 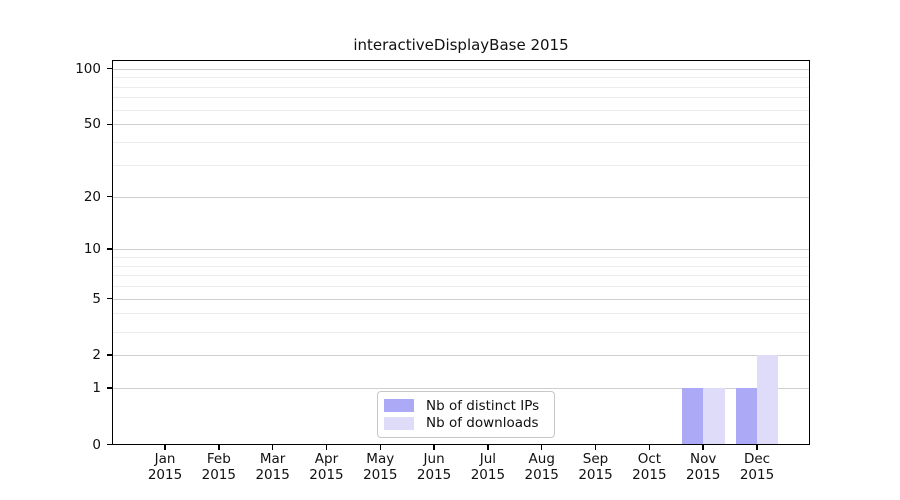 I want to click on y-tick-label: 5, so click(x=96, y=298).